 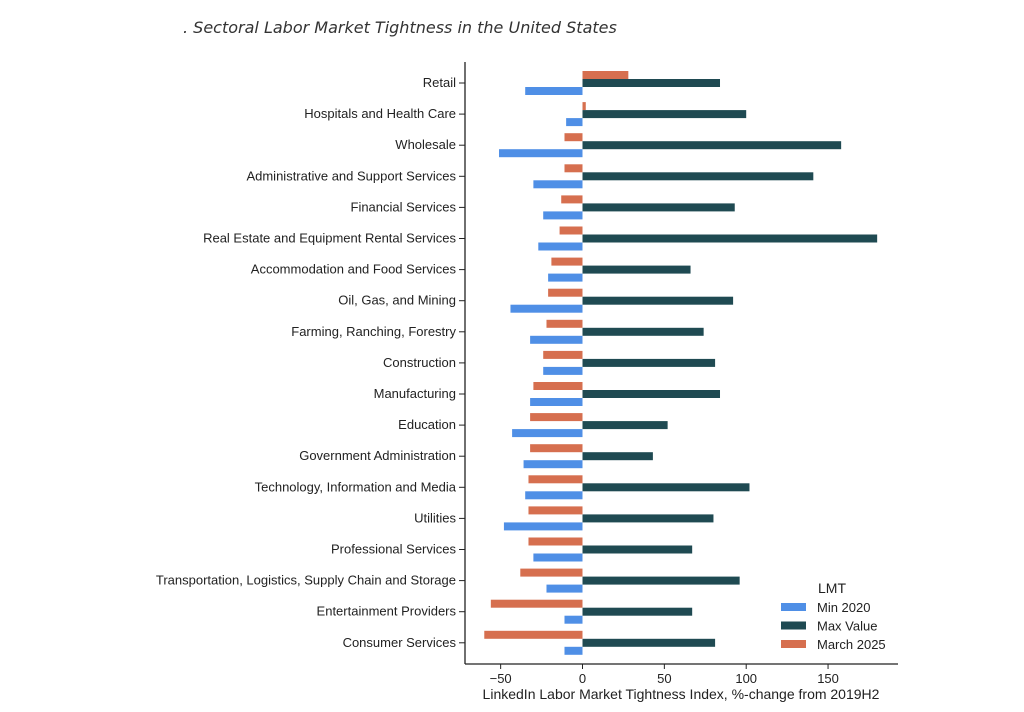 I want to click on category-label: Farming, Ranching, Forestry, so click(x=373, y=331).